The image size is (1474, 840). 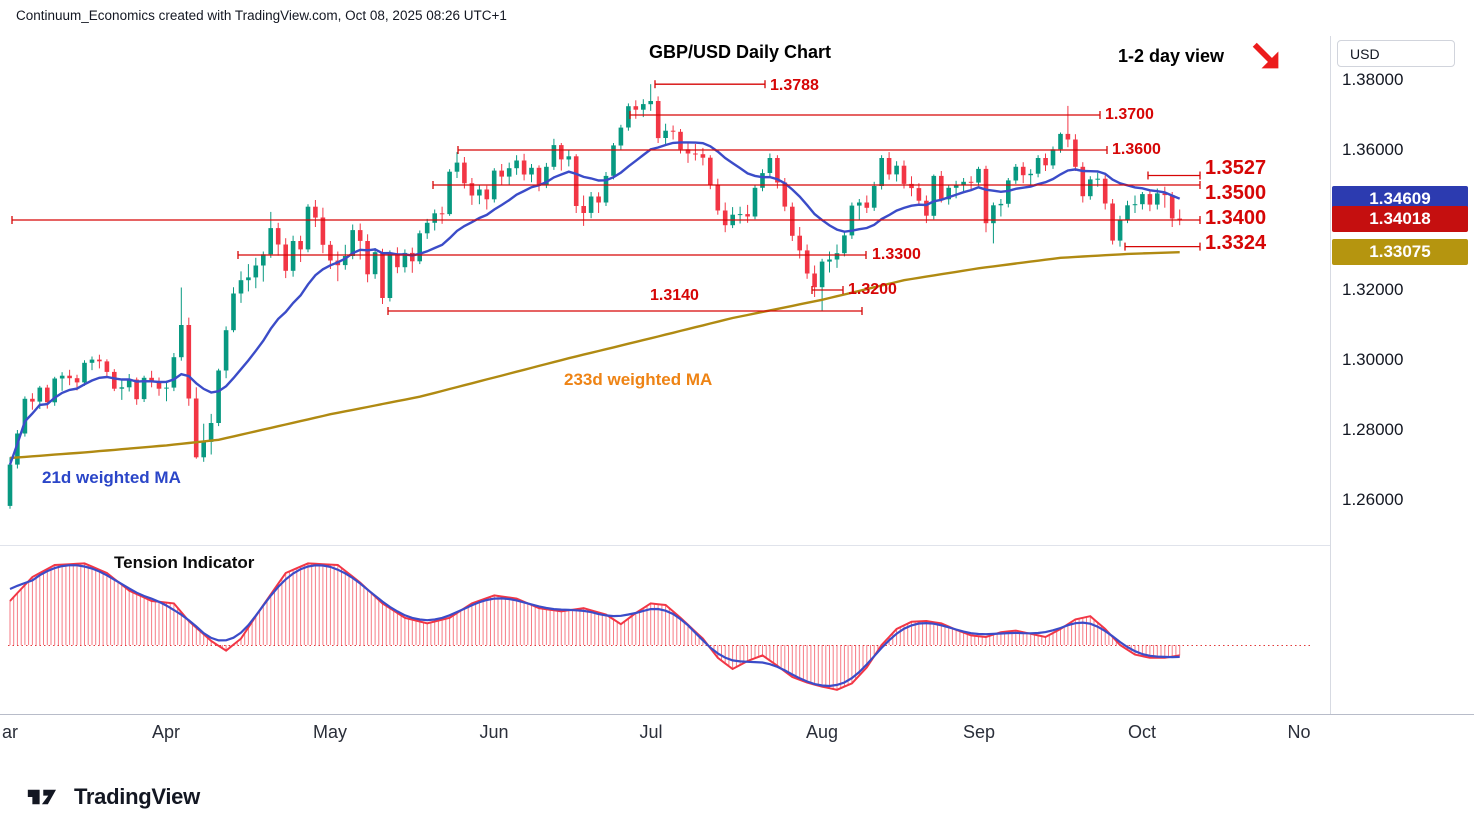 I want to click on tradingview-logo-text: TradingView, so click(x=137, y=796).